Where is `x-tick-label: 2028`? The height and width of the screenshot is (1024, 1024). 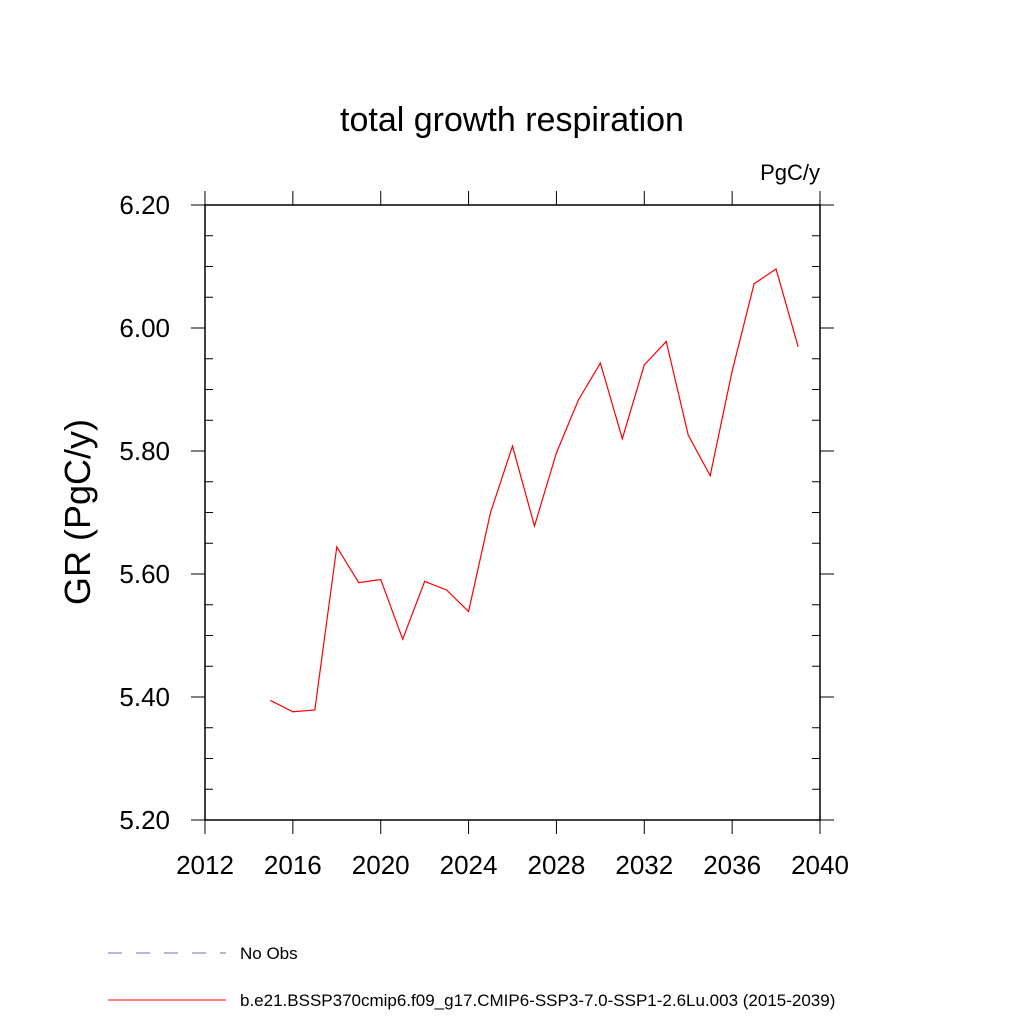
x-tick-label: 2028 is located at coordinates (557, 865).